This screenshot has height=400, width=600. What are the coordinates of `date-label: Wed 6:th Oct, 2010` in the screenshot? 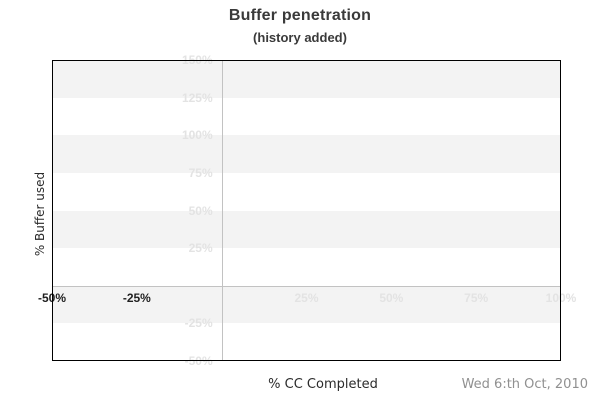 It's located at (524, 384).